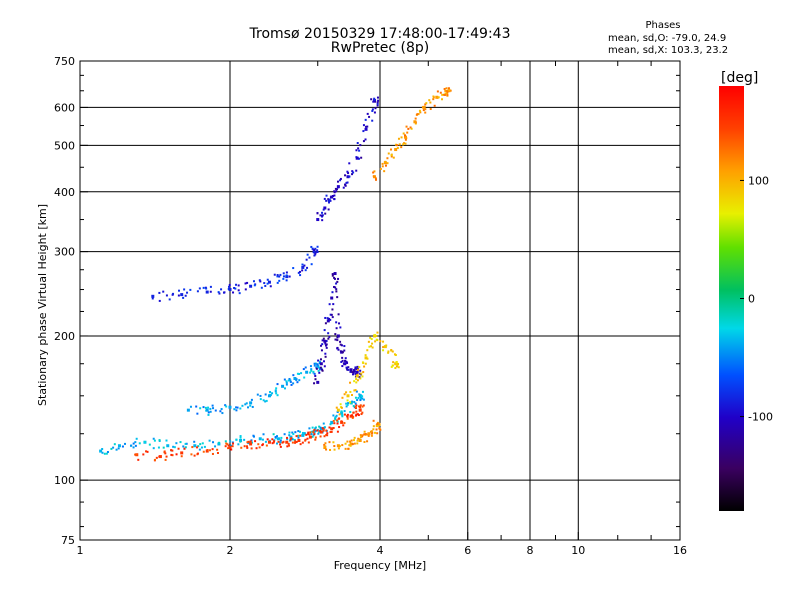  I want to click on chart-title: Tromsø 20150329 17:48:00-17:49:43, so click(380, 34).